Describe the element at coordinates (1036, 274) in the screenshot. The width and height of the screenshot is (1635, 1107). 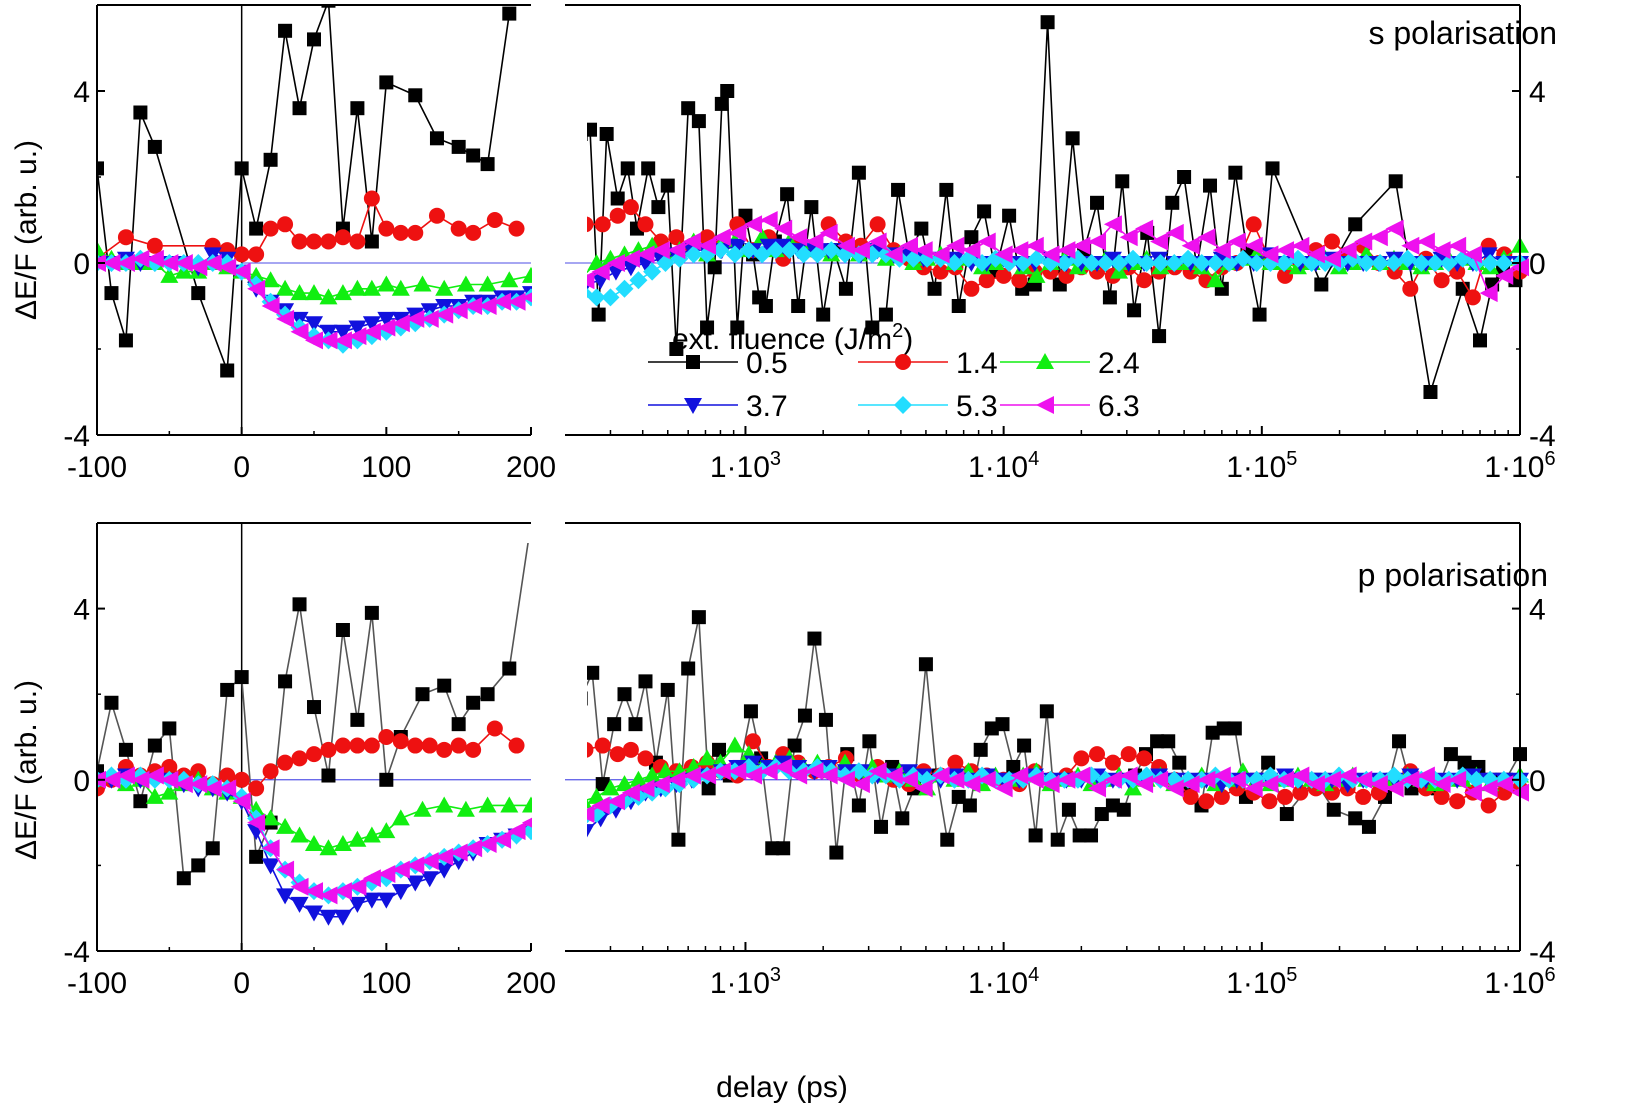
I see `data-point-s-log-2.4` at that location.